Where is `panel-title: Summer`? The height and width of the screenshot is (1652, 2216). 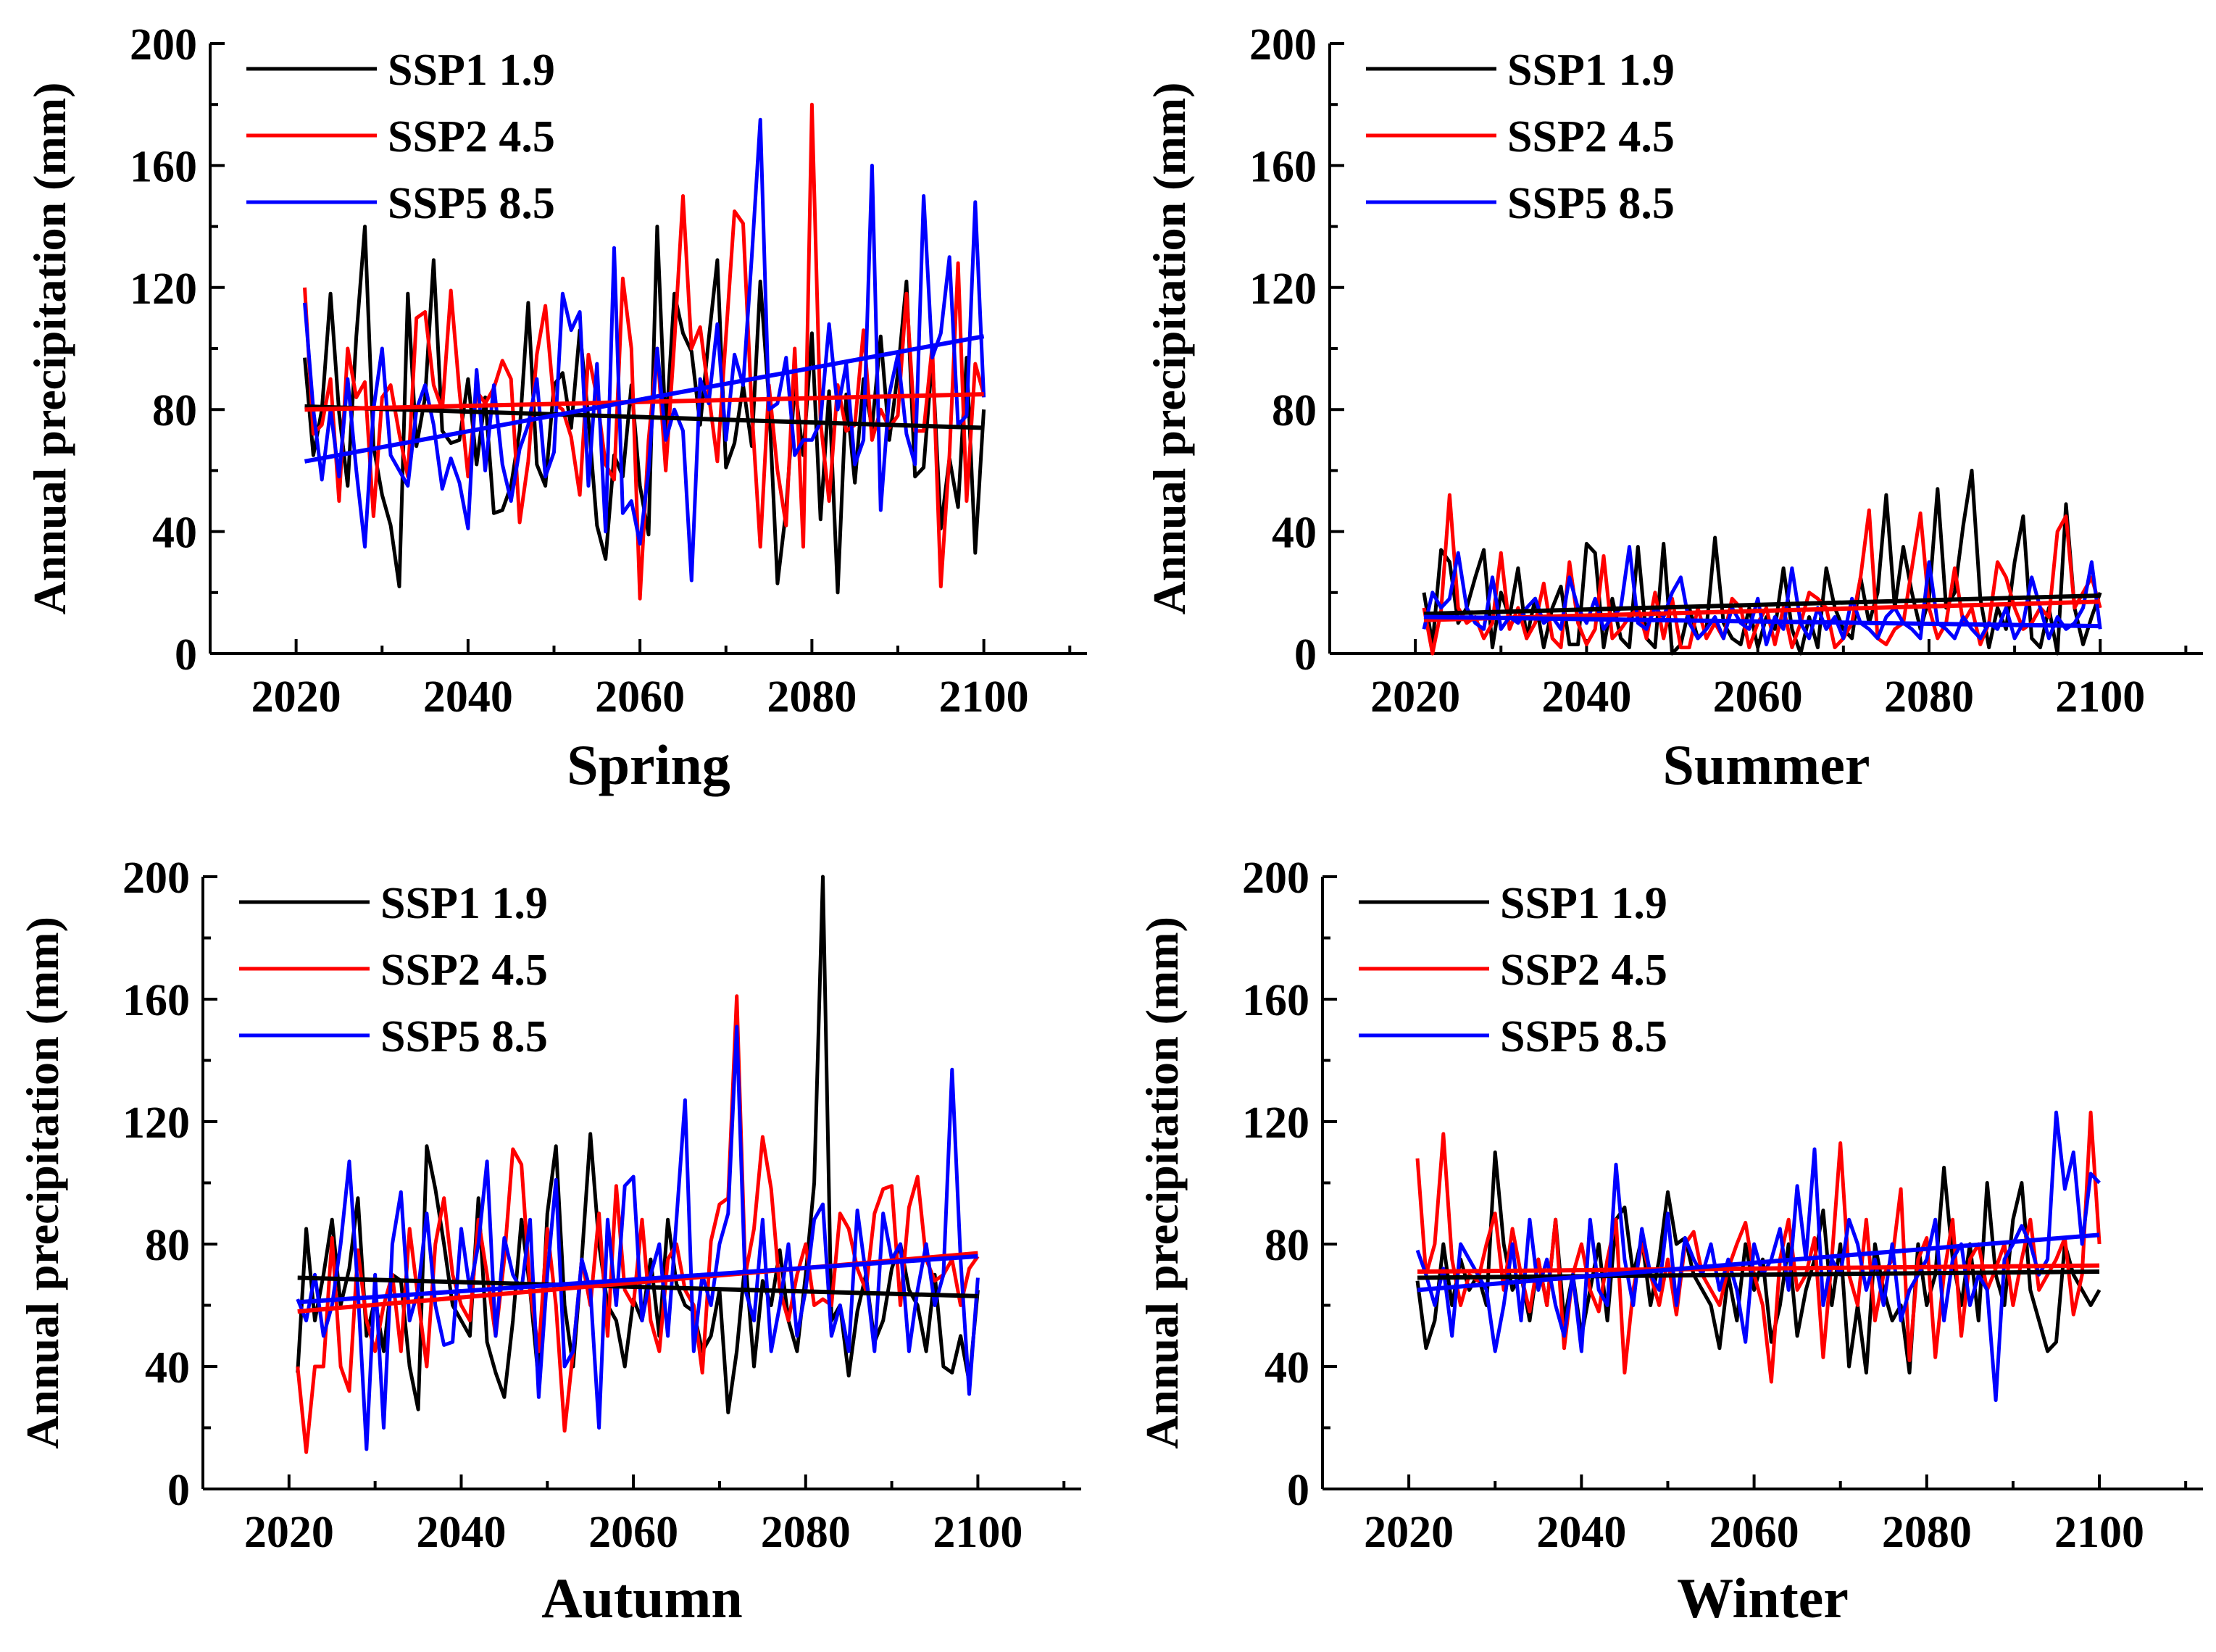 panel-title: Summer is located at coordinates (1766, 764).